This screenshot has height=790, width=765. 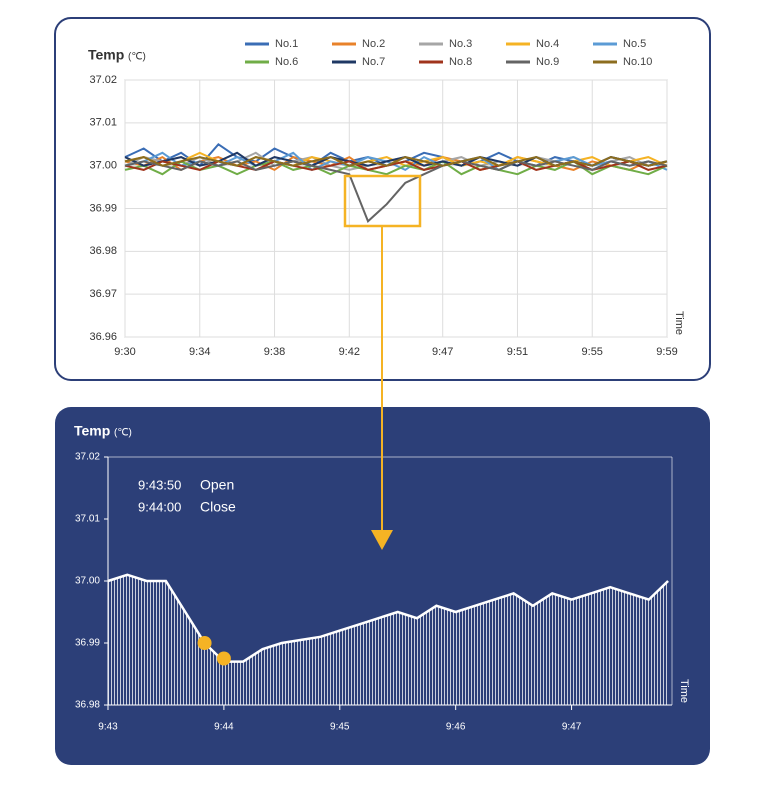 I want to click on x-tick-label: 9:44, so click(x=224, y=727).